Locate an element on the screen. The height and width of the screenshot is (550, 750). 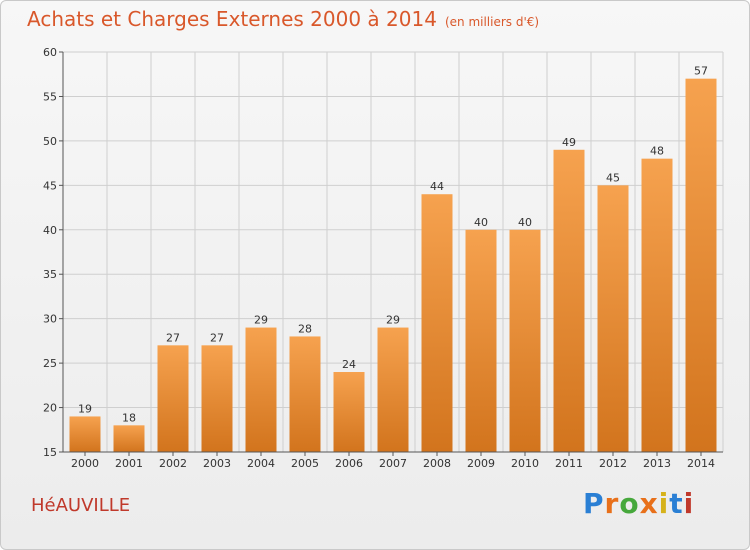
x-tick-label: 2009 is located at coordinates (481, 463).